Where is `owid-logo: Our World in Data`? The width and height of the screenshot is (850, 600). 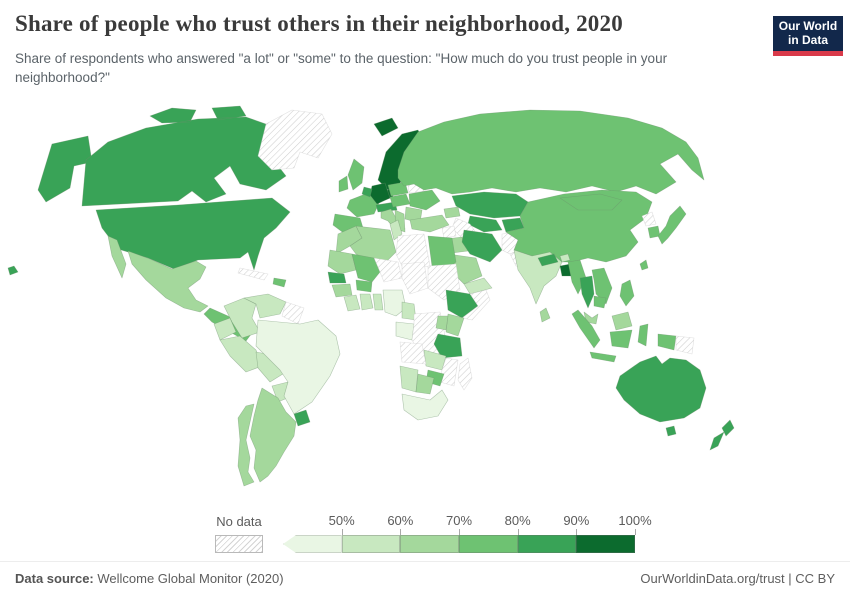
owid-logo: Our World in Data is located at coordinates (808, 36).